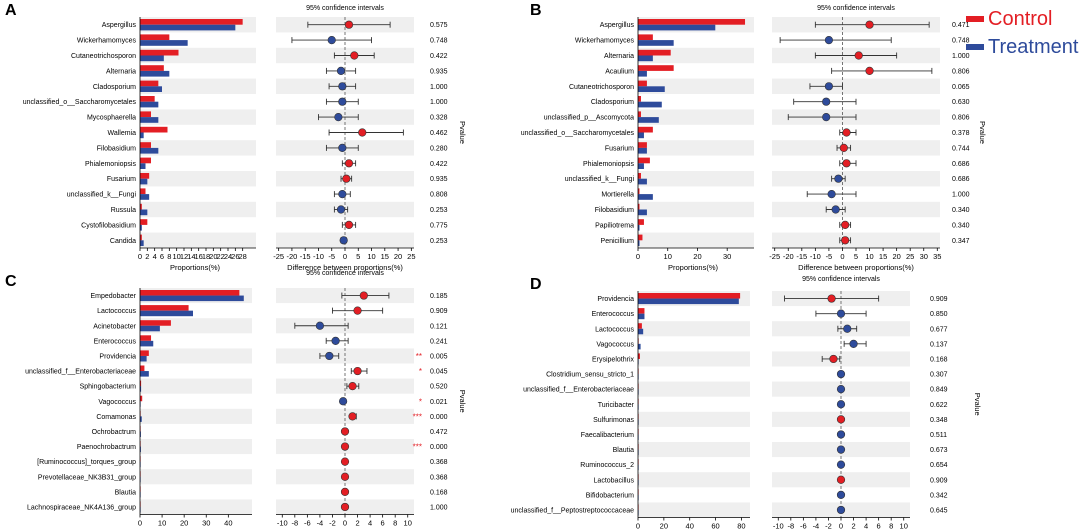 The image size is (1084, 529). Describe the element at coordinates (228, 256) in the screenshot. I see `prop-tick-label: 24` at that location.